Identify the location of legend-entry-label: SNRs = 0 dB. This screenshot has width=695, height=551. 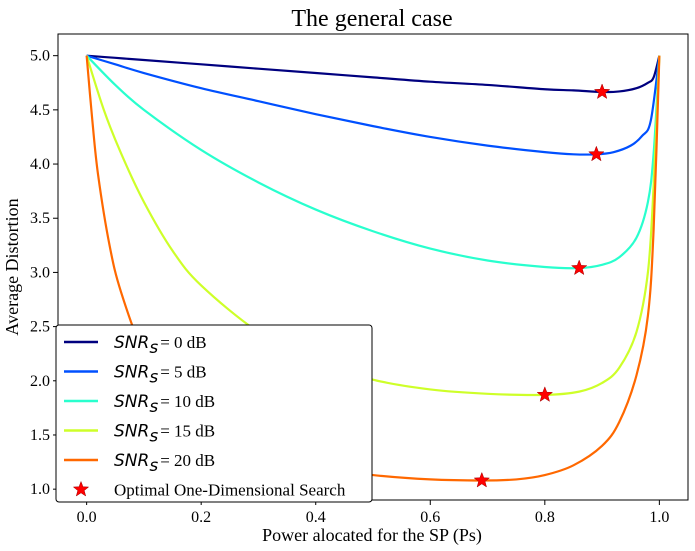
(160, 345).